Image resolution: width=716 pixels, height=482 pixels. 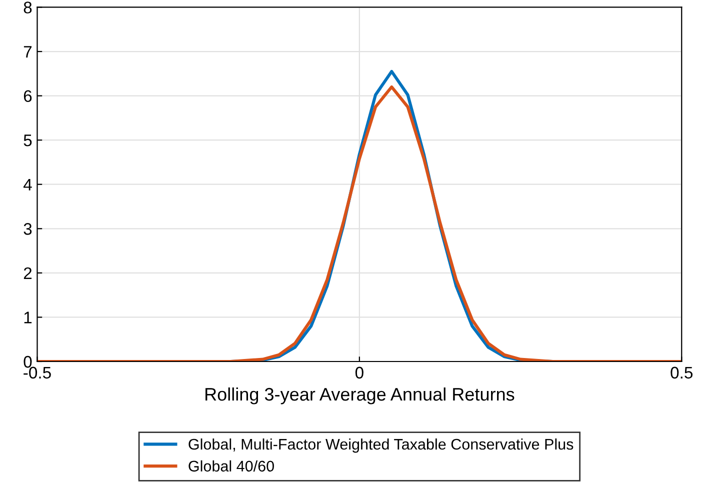 I want to click on x-tick-label: -0.5, so click(x=37, y=372).